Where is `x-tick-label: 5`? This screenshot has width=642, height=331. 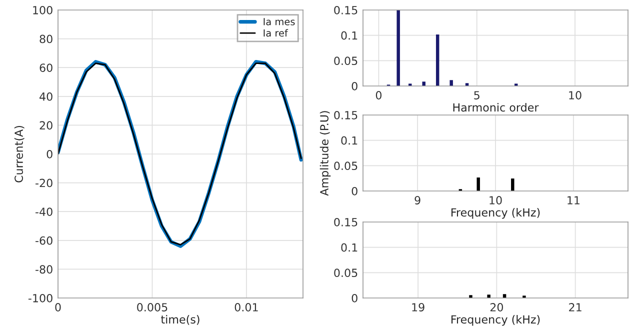
x-tick-label: 5 is located at coordinates (477, 95).